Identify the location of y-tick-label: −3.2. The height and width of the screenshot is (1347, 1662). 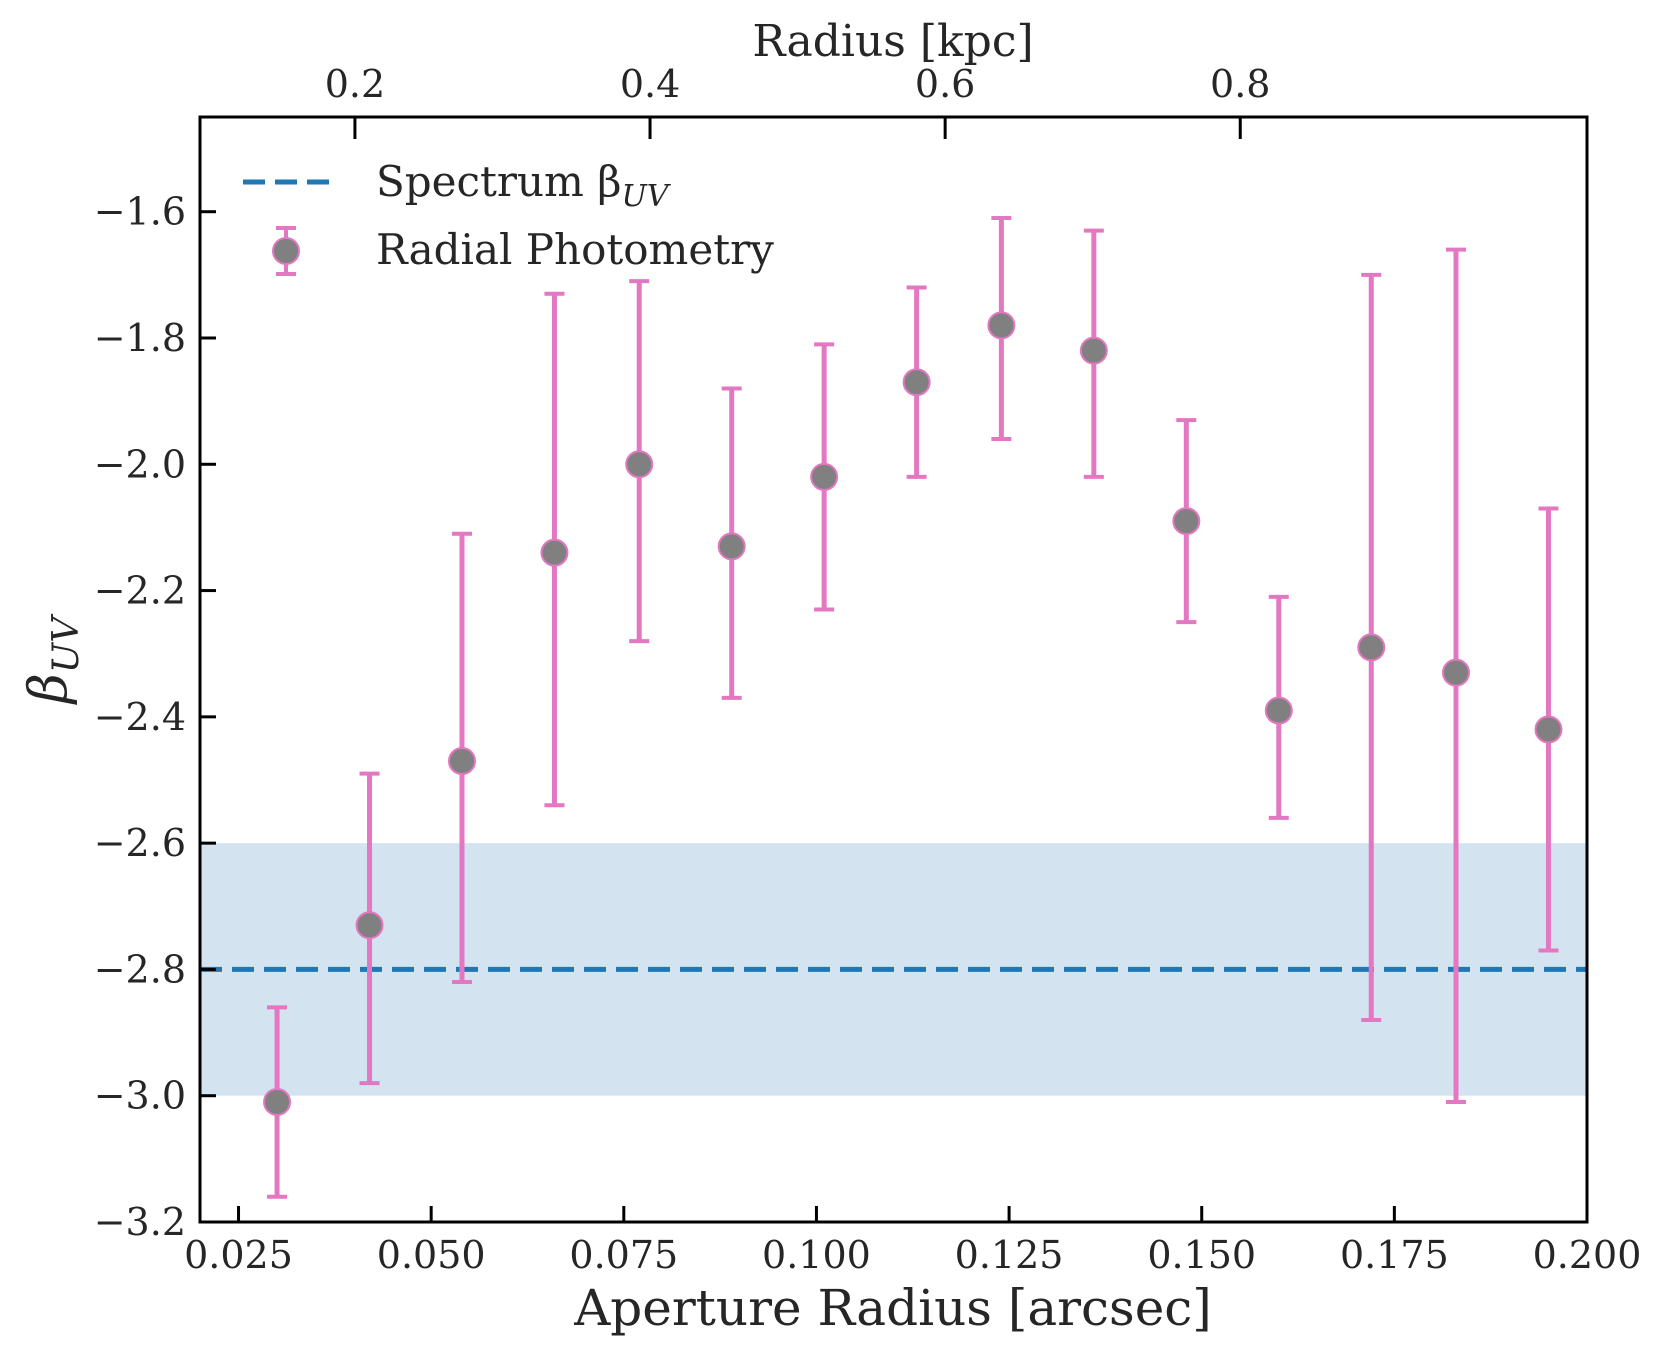
(140, 1222).